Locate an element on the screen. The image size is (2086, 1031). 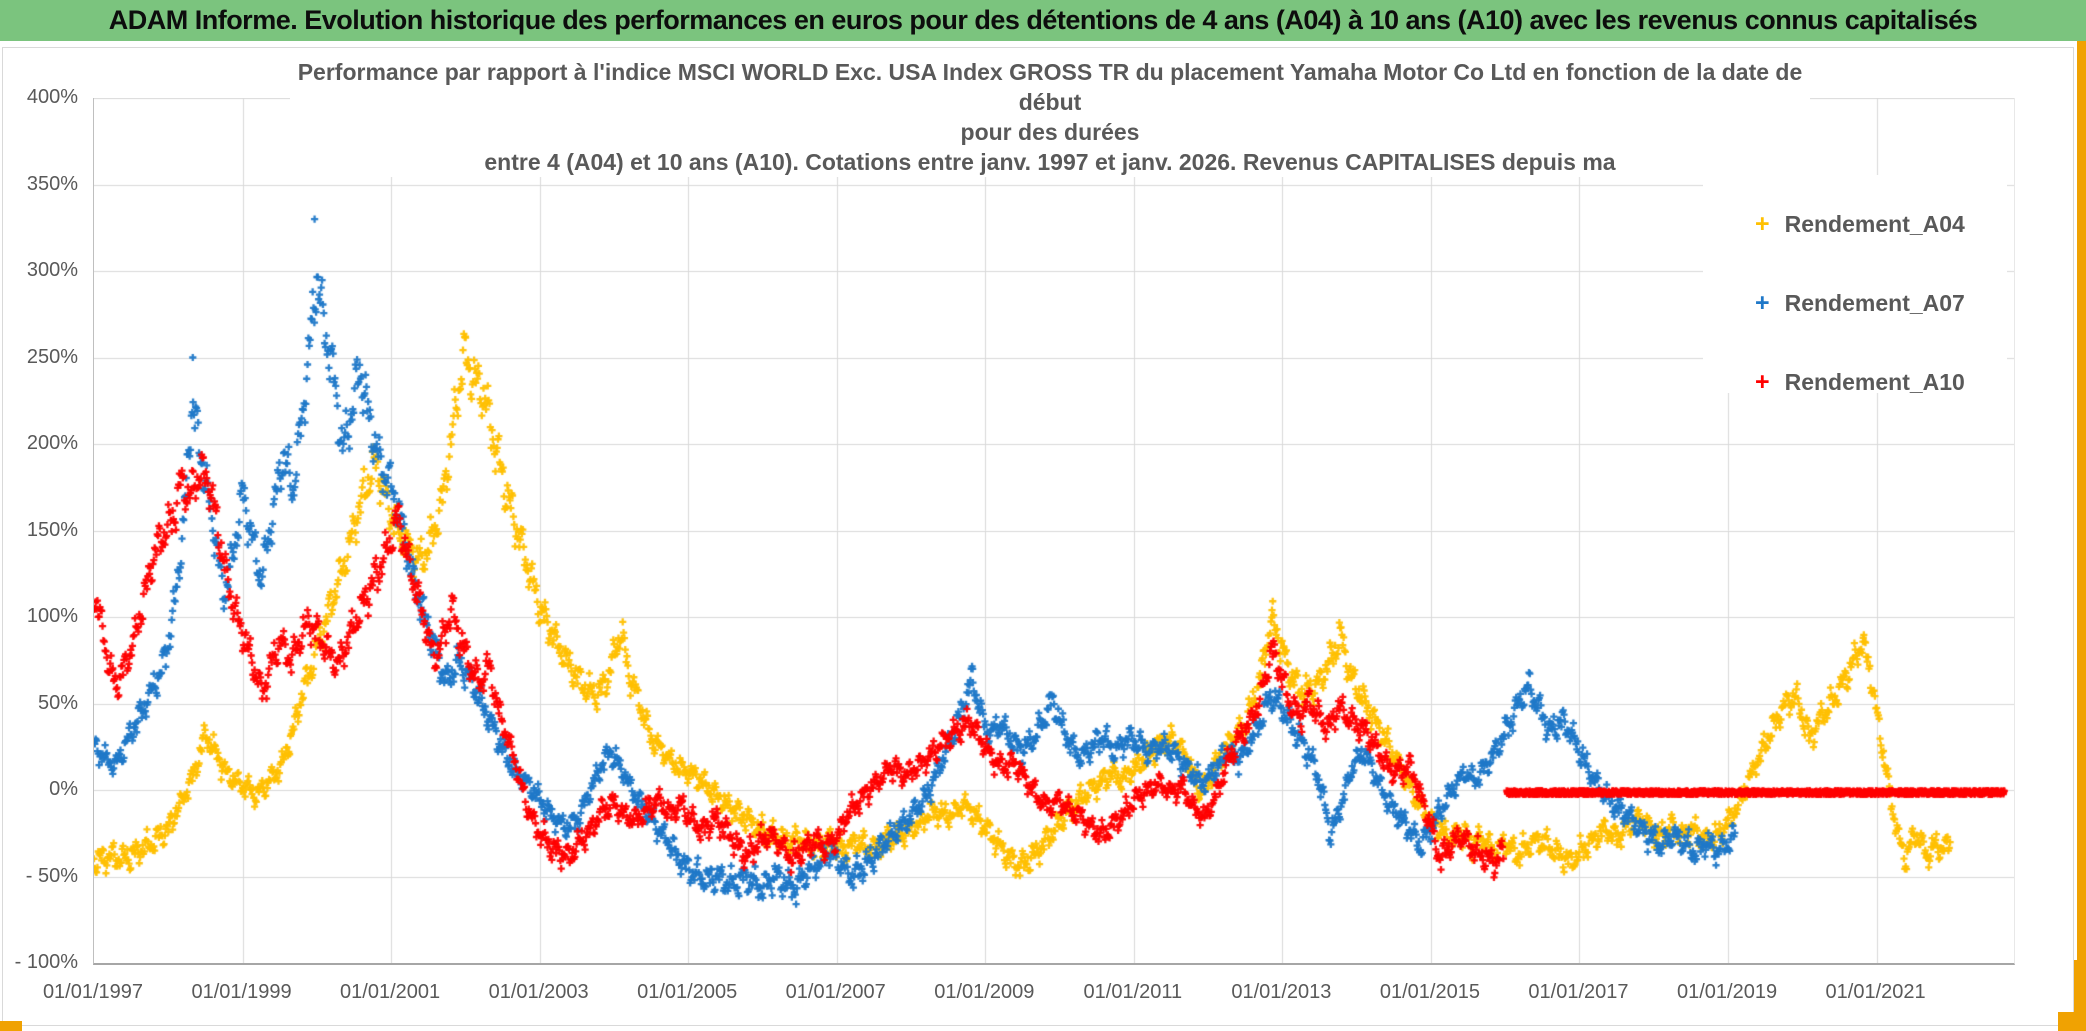
accent-corner-bottom-right is located at coordinates (2072, 1021).